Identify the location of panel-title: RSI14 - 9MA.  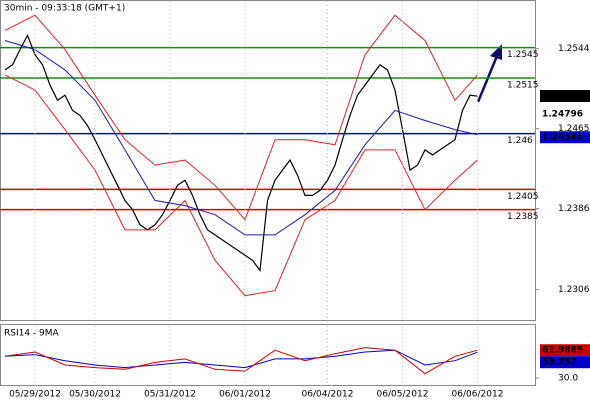
(32, 334).